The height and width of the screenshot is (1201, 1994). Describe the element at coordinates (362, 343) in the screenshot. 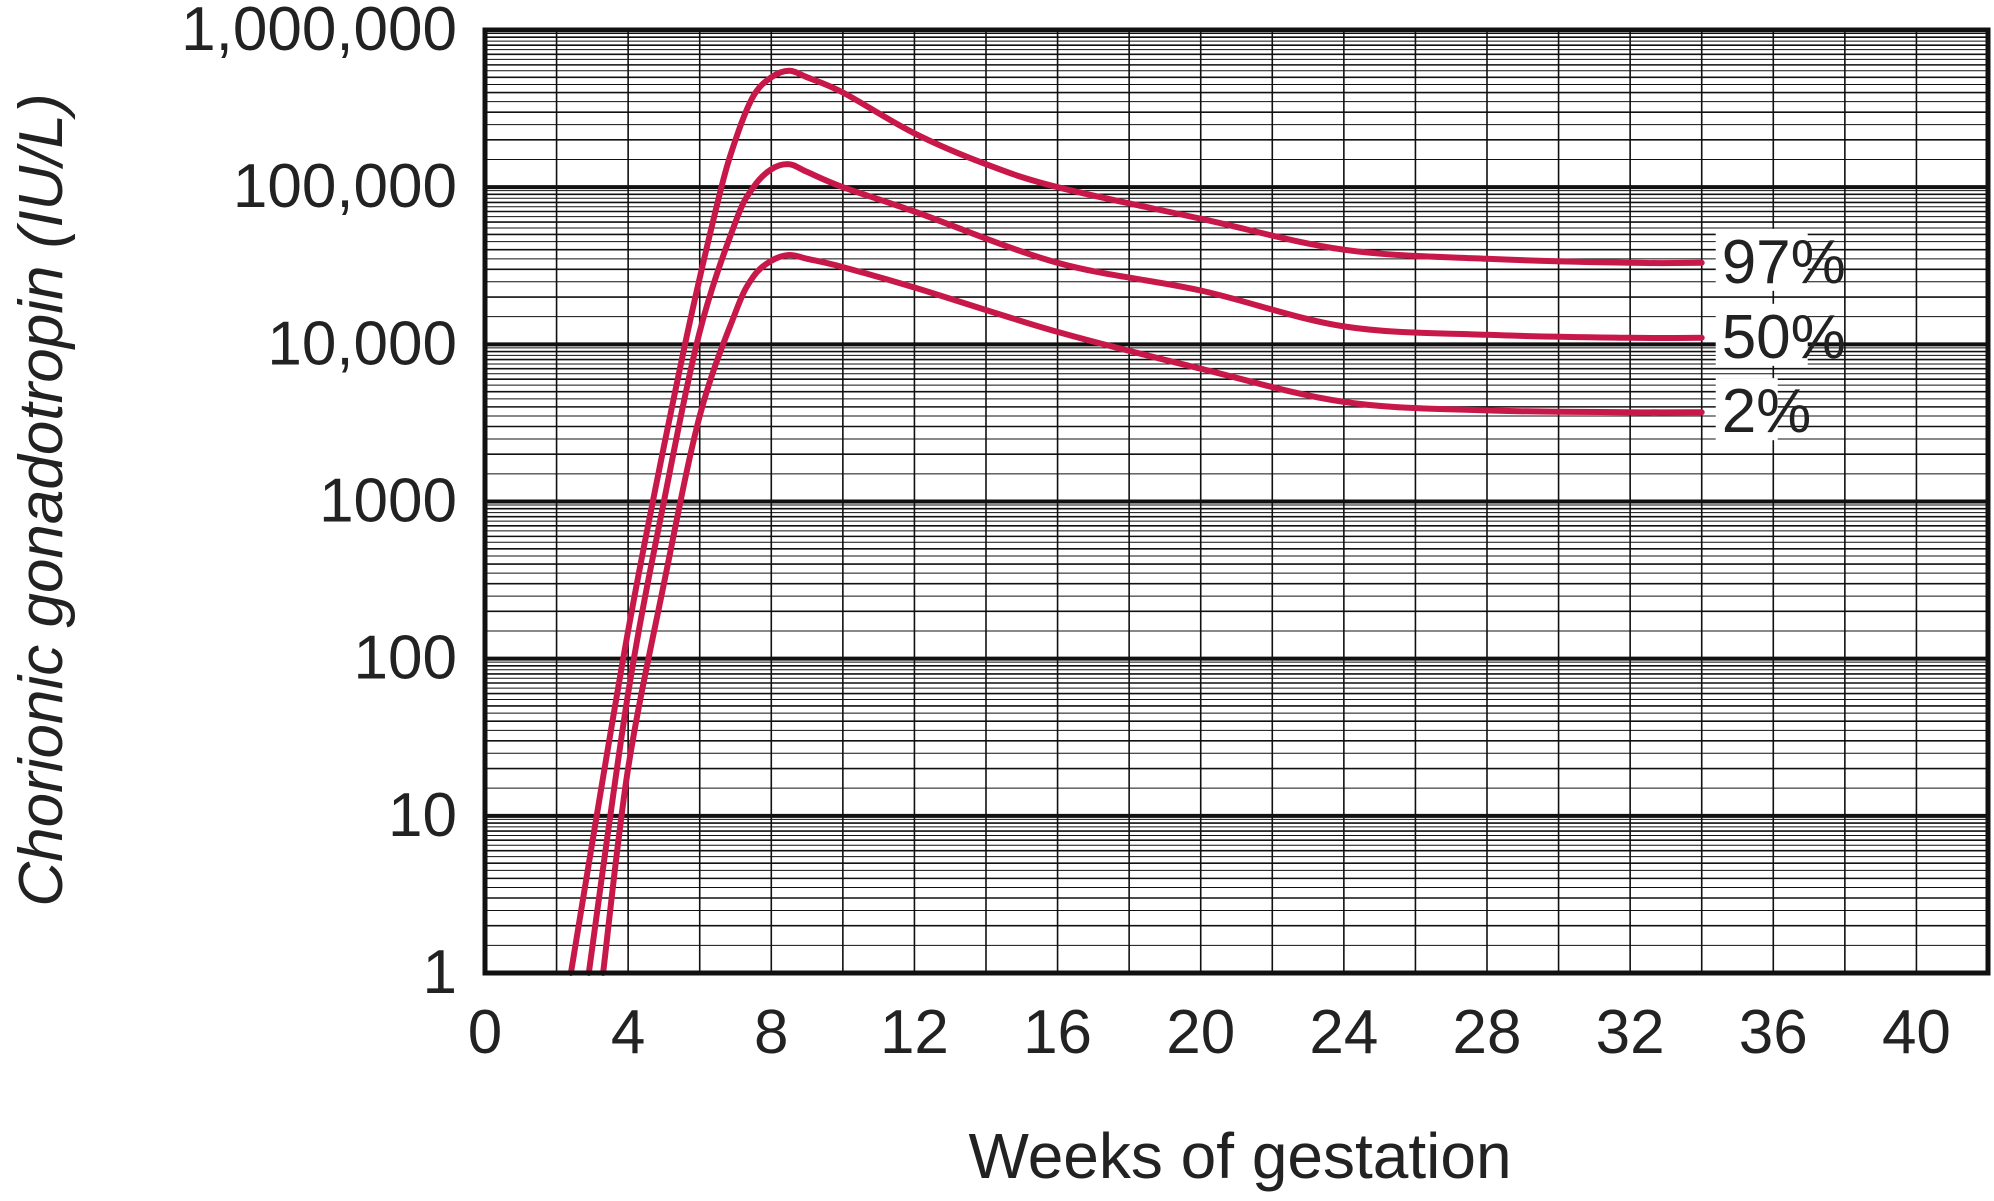

I see `y-tick-label: 10,000` at that location.